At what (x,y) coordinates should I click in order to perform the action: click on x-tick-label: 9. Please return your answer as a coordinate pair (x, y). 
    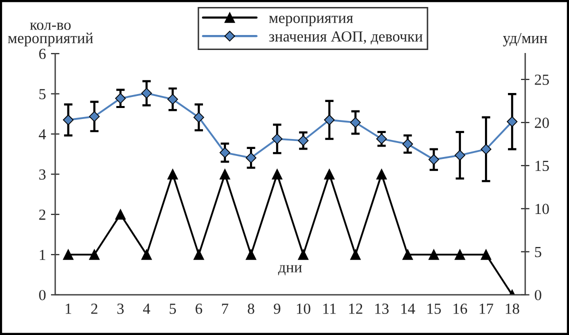
    Looking at the image, I should click on (277, 309).